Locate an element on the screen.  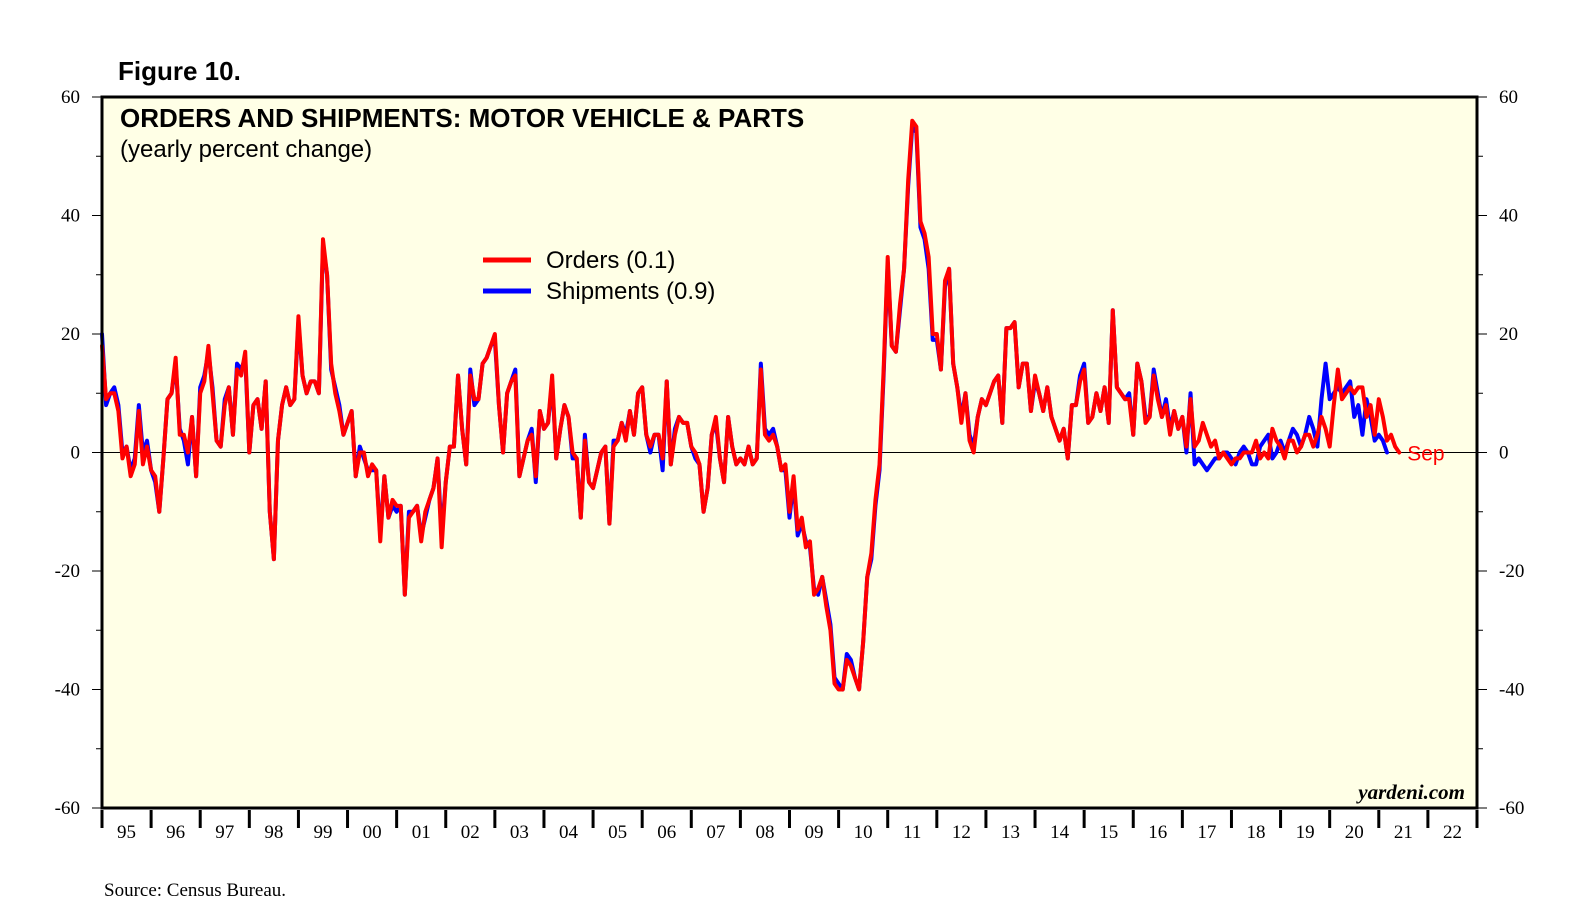
y-tick-label-left: -20 is located at coordinates (67, 571).